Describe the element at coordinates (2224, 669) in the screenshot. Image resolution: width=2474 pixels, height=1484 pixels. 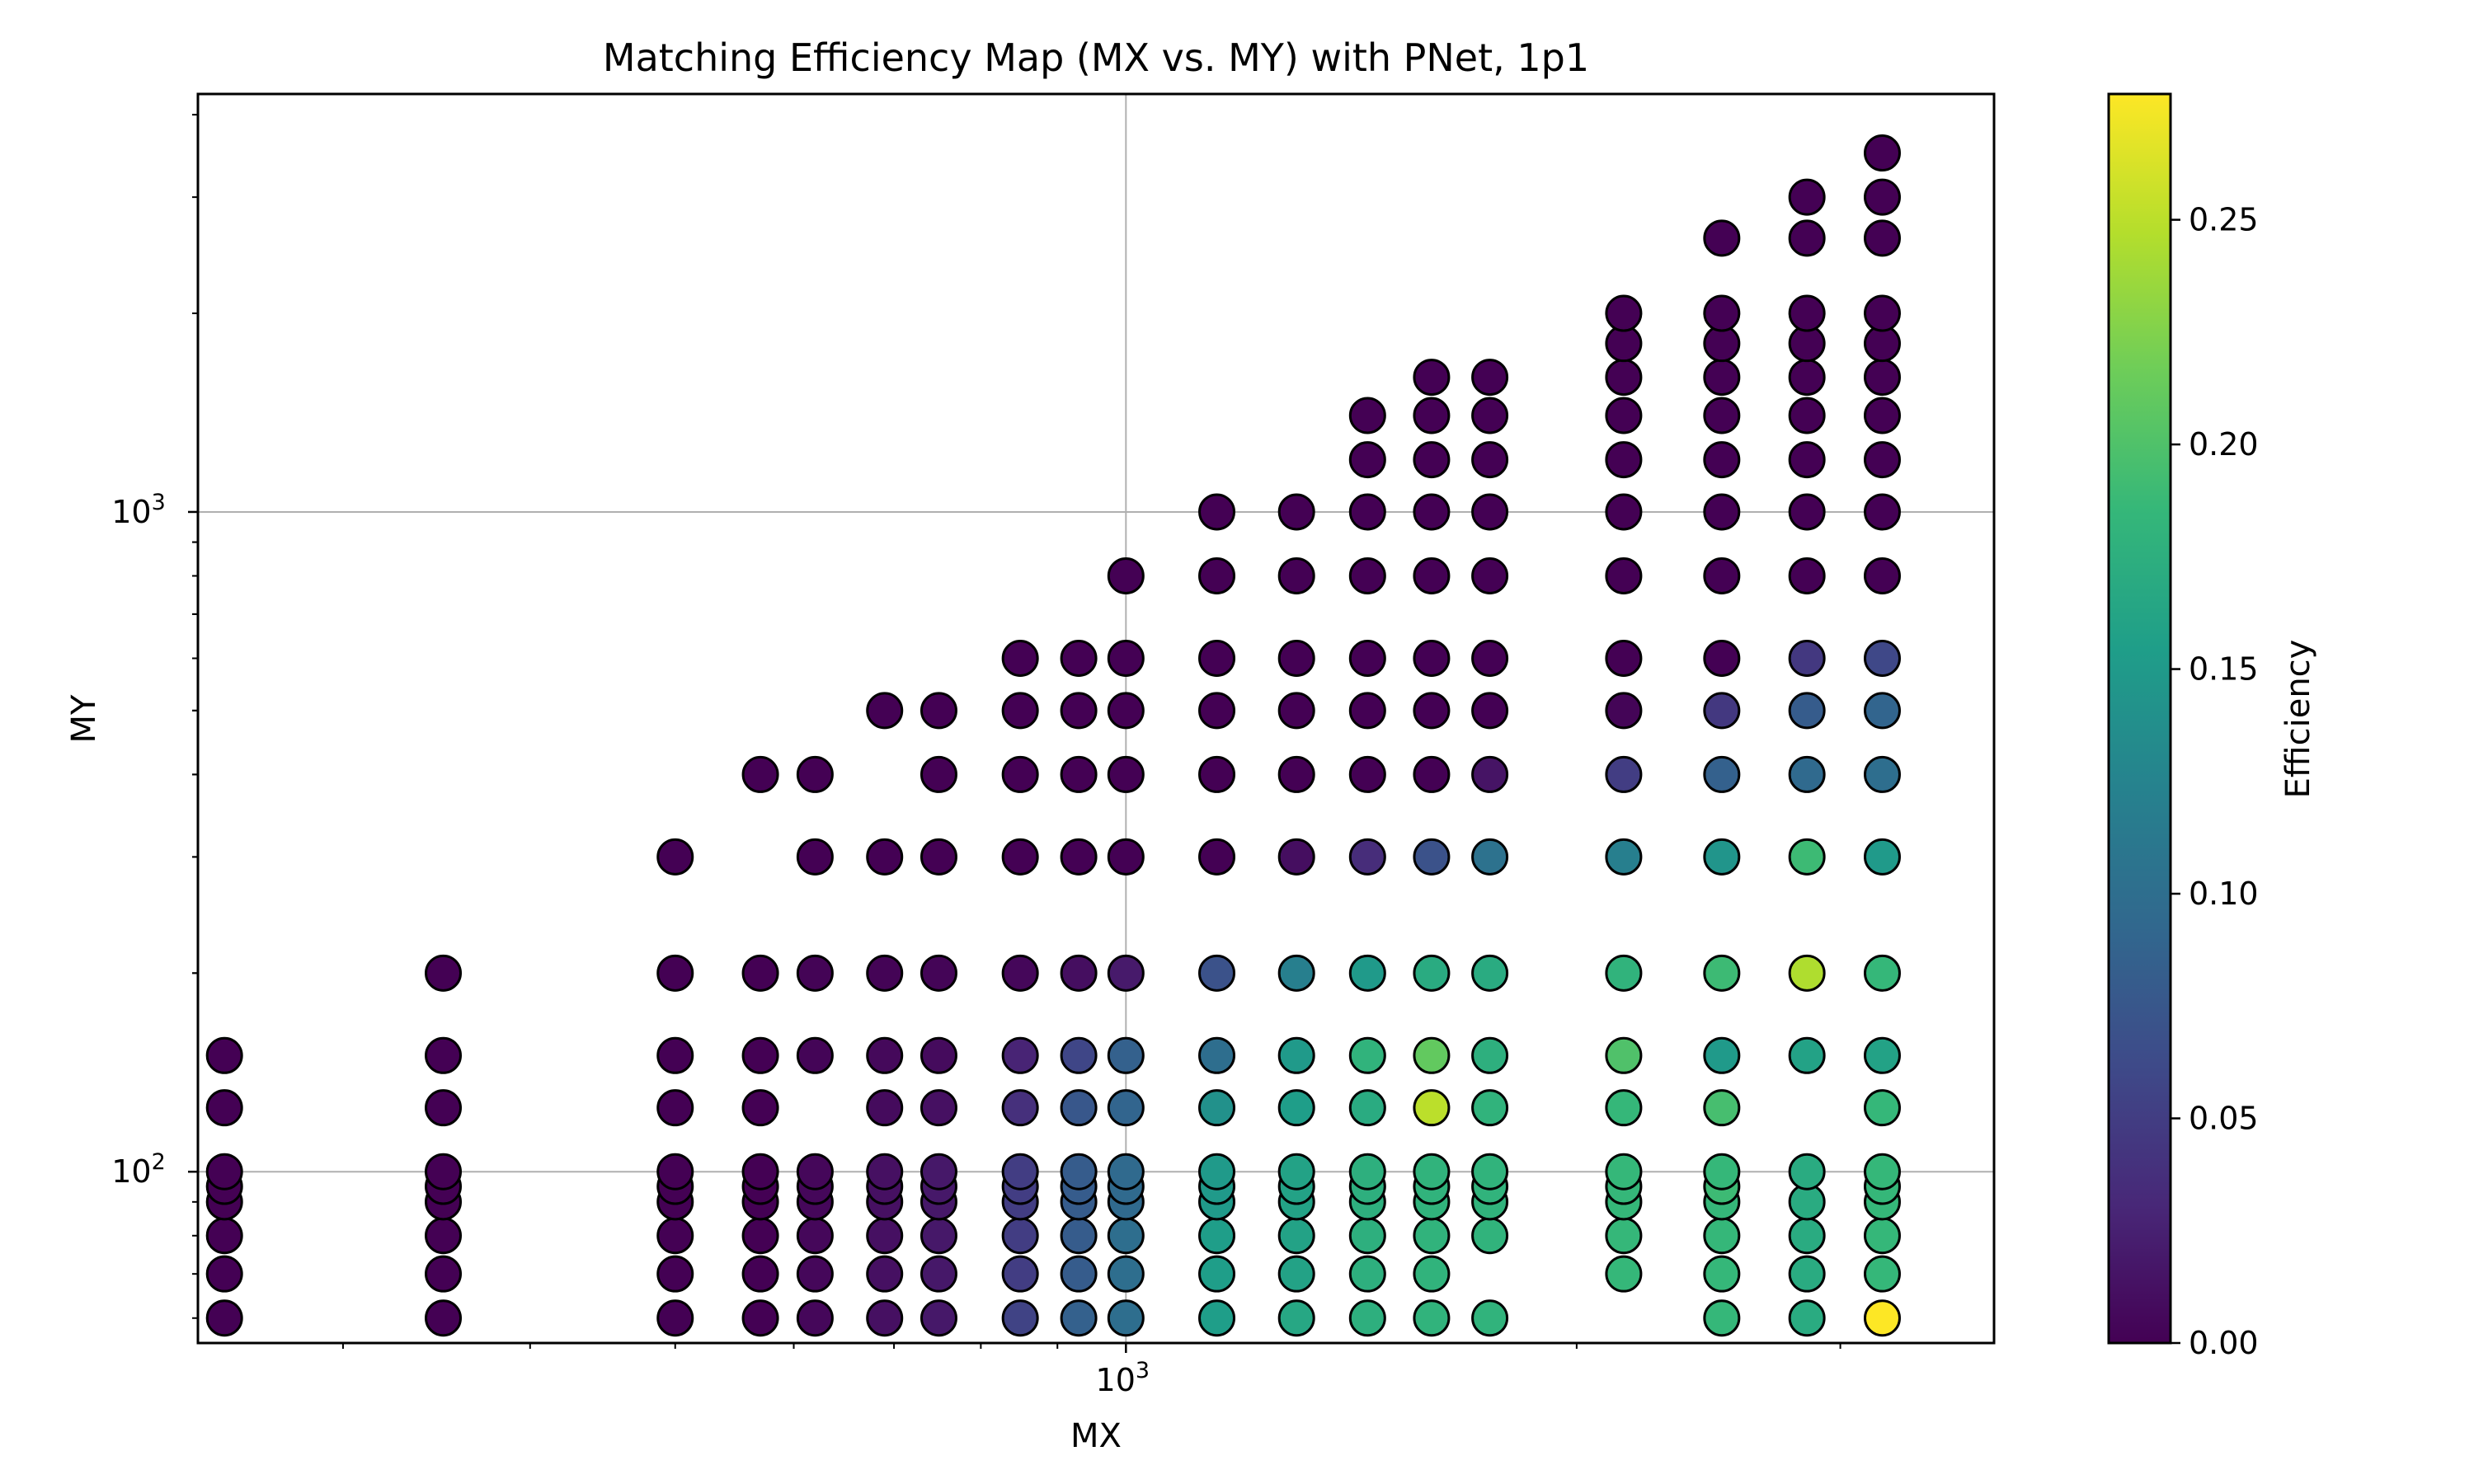
I see `colorbar-tick-label: 0.15` at that location.